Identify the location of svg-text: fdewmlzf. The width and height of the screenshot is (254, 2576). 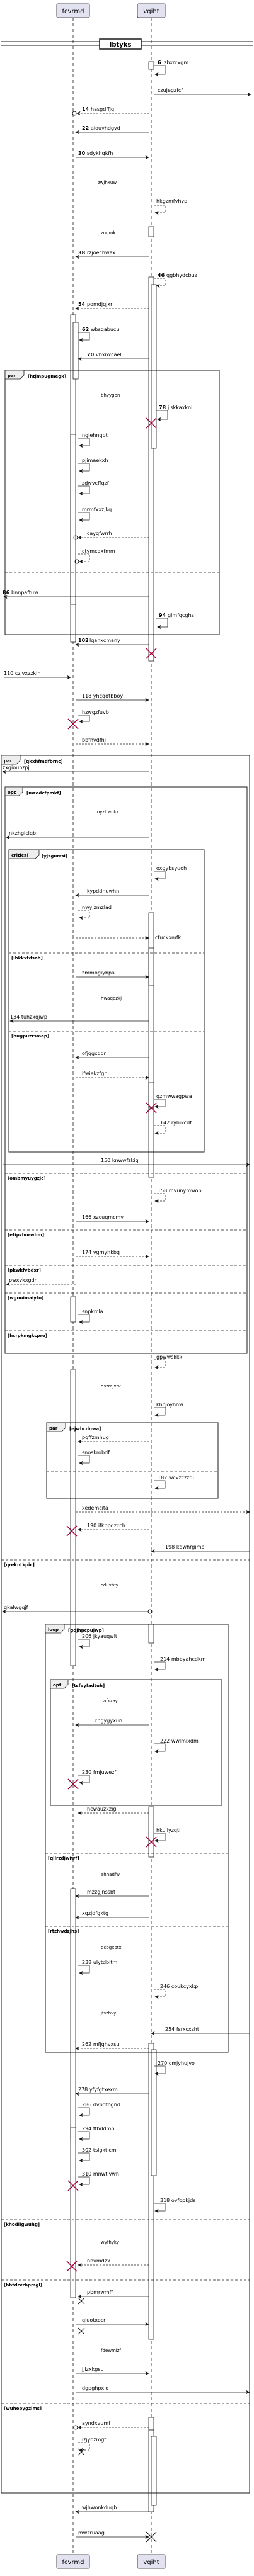
(111, 2350).